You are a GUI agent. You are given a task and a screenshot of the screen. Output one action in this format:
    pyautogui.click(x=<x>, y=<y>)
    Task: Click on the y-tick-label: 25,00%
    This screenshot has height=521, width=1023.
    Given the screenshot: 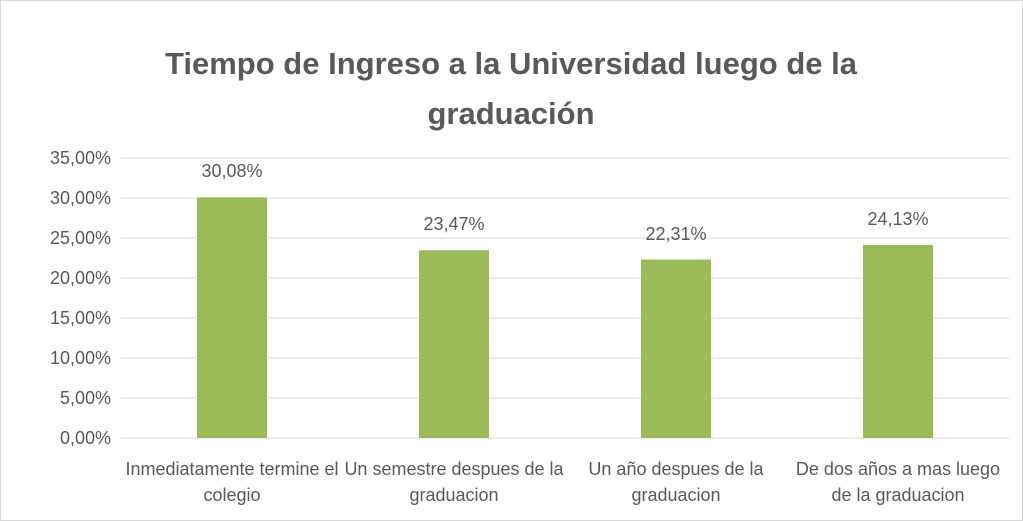 What is the action you would take?
    pyautogui.click(x=80, y=238)
    